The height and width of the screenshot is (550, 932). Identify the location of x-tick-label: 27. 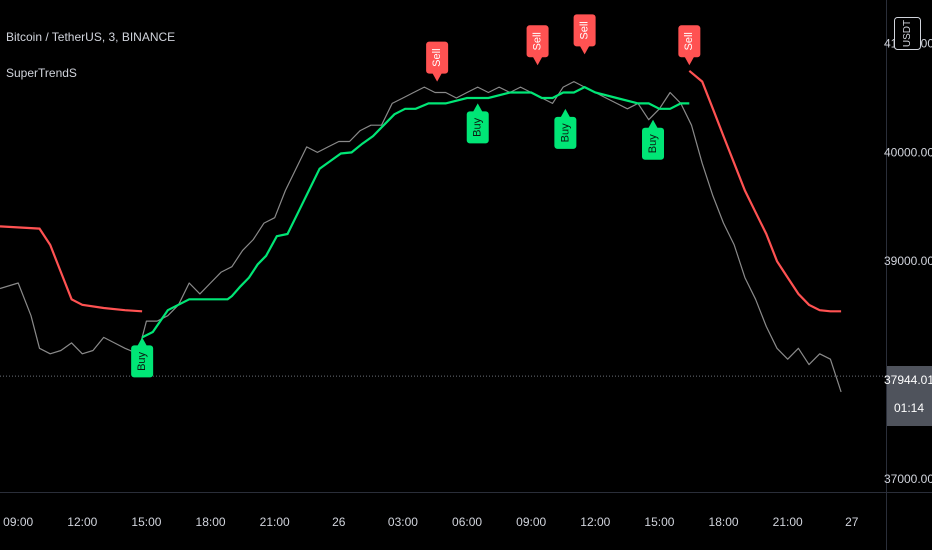
(852, 522).